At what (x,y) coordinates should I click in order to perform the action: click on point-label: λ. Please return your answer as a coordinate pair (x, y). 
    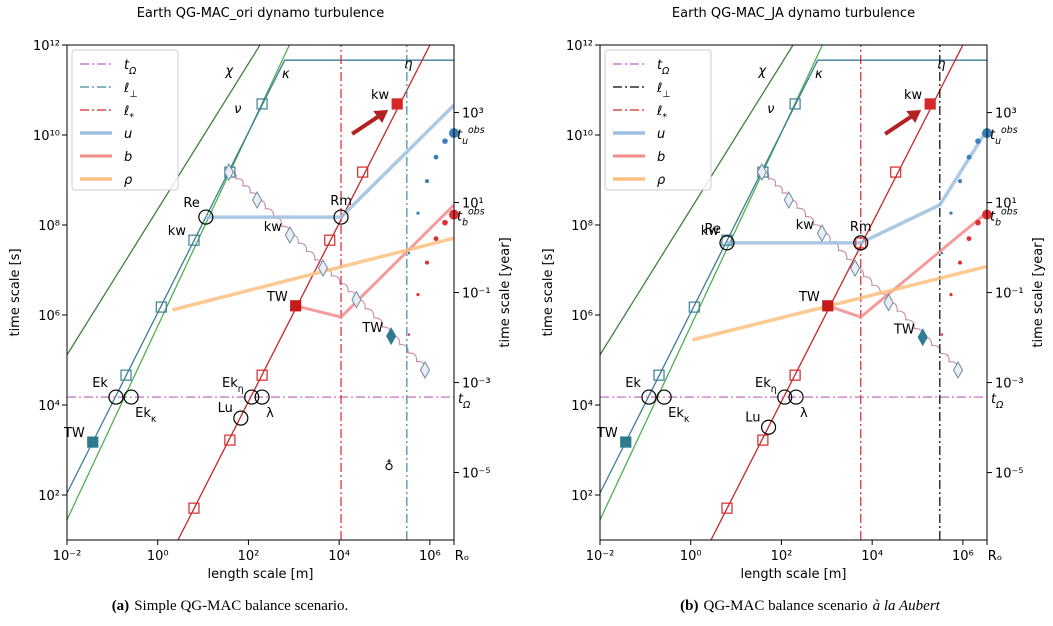
    Looking at the image, I should click on (270, 413).